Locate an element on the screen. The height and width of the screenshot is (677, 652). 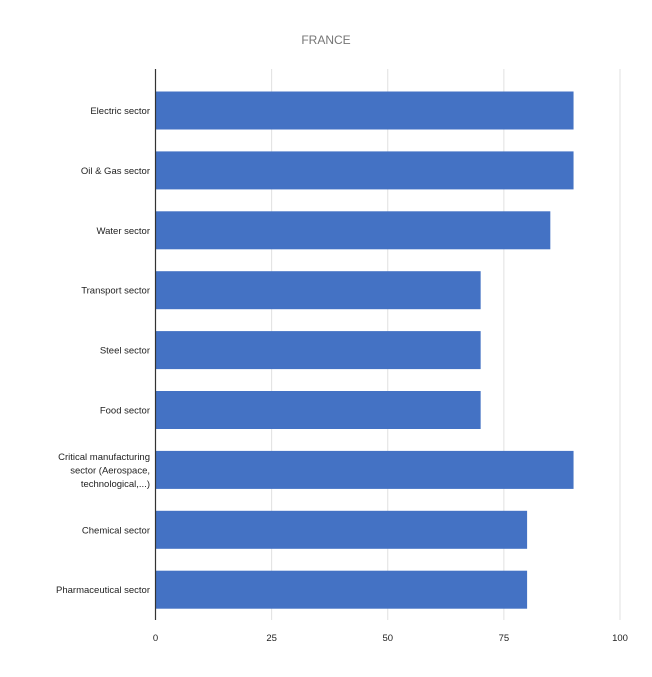
category-label-line: sector (Aerospace, is located at coordinates (110, 470).